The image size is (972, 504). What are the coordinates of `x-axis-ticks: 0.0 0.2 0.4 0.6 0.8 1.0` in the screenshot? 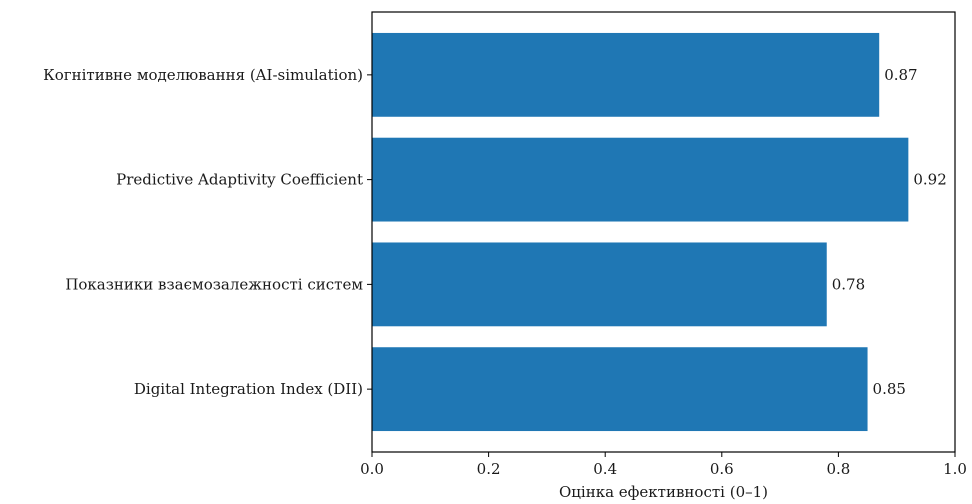 It's located at (663, 465).